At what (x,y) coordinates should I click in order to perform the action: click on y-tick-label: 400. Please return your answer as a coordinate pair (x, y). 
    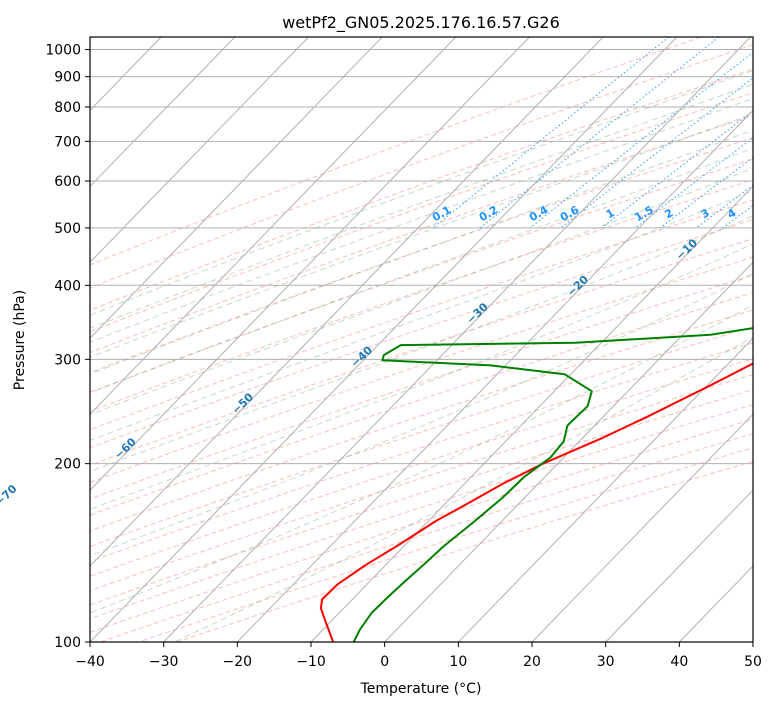
    Looking at the image, I should click on (67, 286).